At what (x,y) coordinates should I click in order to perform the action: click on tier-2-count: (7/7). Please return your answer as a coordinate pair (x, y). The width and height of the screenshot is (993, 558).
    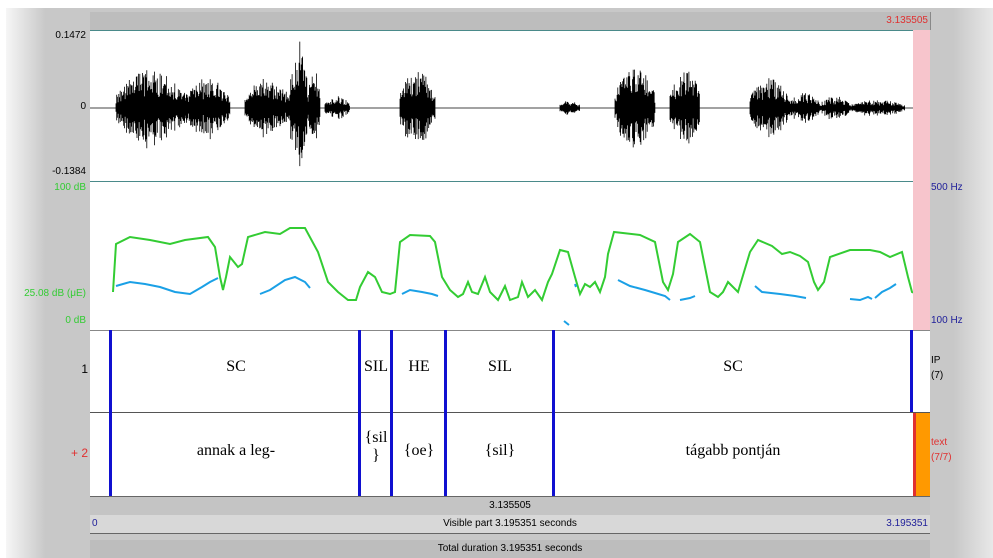
    Looking at the image, I should click on (941, 457).